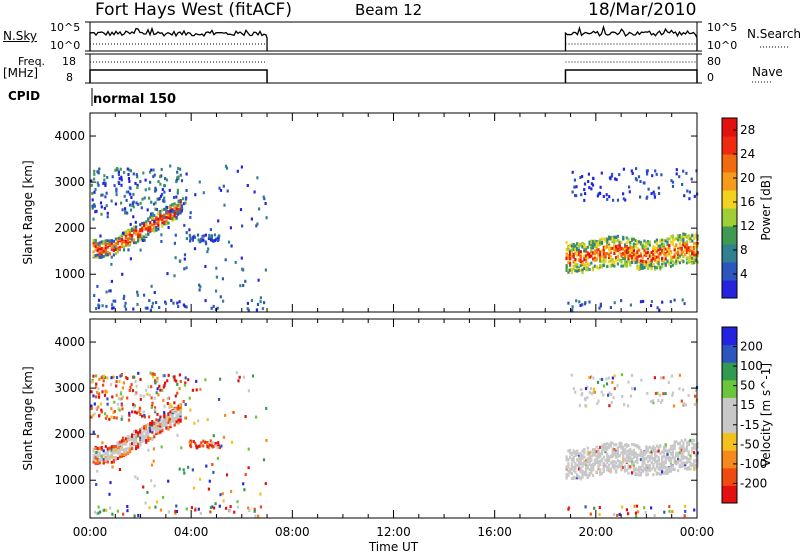 The height and width of the screenshot is (554, 800). What do you see at coordinates (747, 202) in the screenshot?
I see `power-colorbar-tick-label: 16` at bounding box center [747, 202].